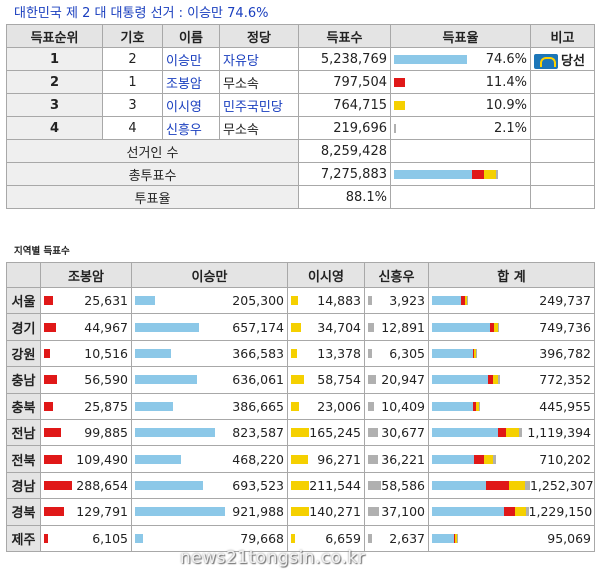  I want to click on page-title: 대한민국 제 2 대 대통령 선거 : 이승만 74.6%, so click(141, 13).